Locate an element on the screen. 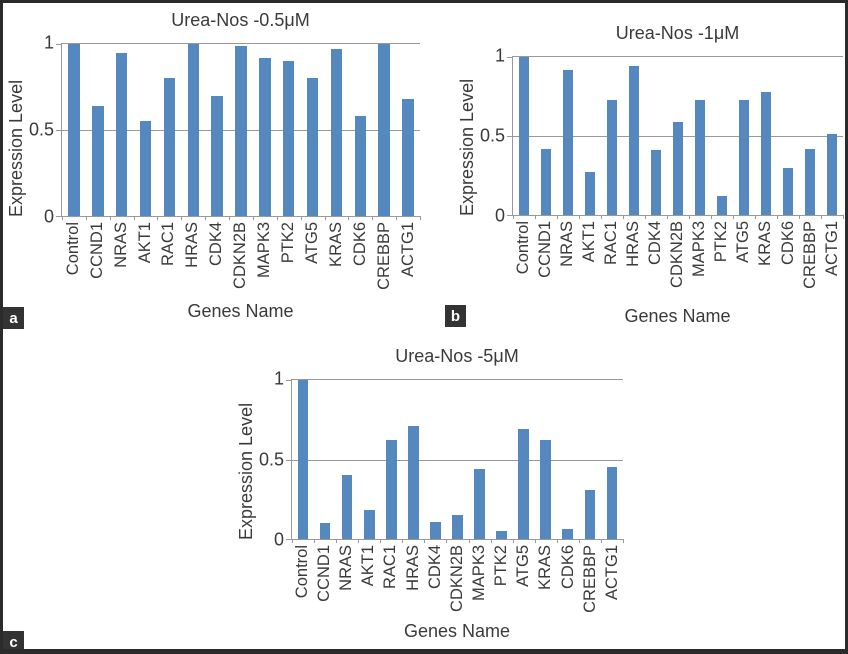 The image size is (848, 654). x-category-cell: PTK2 is located at coordinates (501, 585).